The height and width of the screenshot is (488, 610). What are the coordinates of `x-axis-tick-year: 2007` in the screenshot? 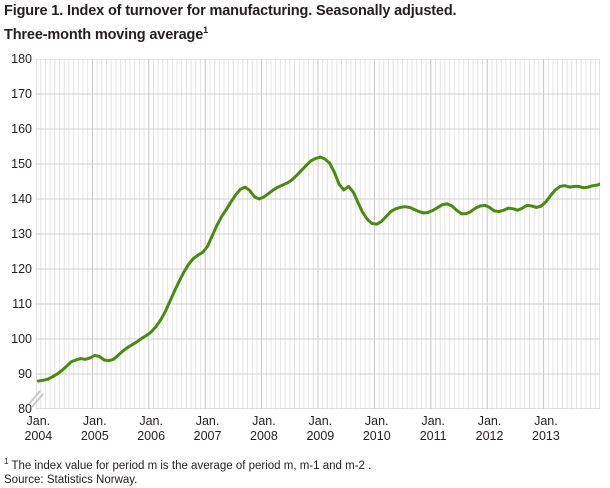 It's located at (207, 436).